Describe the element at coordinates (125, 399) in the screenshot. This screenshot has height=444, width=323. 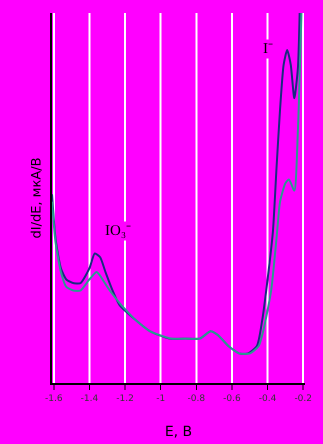
I see `x-tick-label: -1.2` at that location.